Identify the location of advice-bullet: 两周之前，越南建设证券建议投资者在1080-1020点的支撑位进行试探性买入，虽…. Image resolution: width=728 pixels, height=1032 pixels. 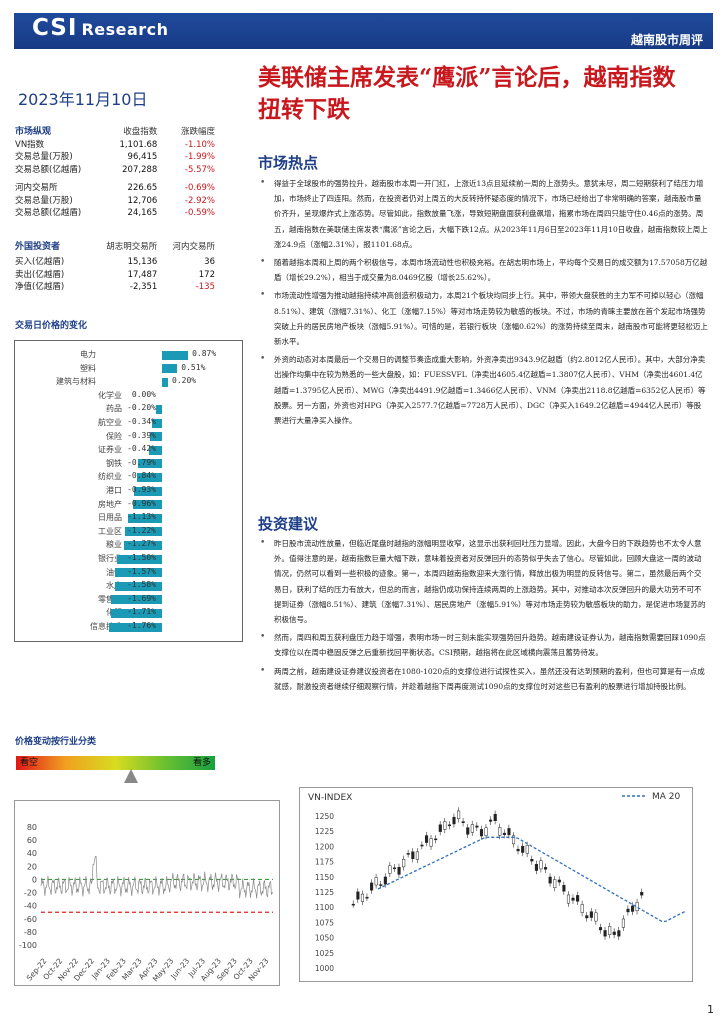
(483, 679).